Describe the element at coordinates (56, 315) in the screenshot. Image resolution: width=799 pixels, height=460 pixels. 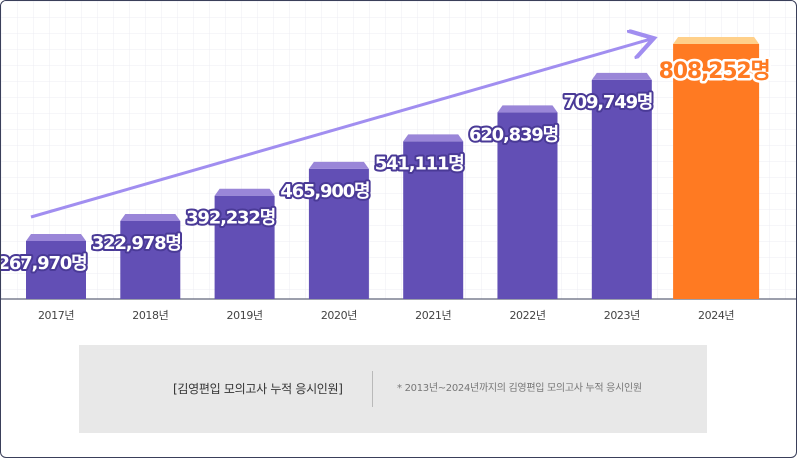
I see `category-label: 2017년` at that location.